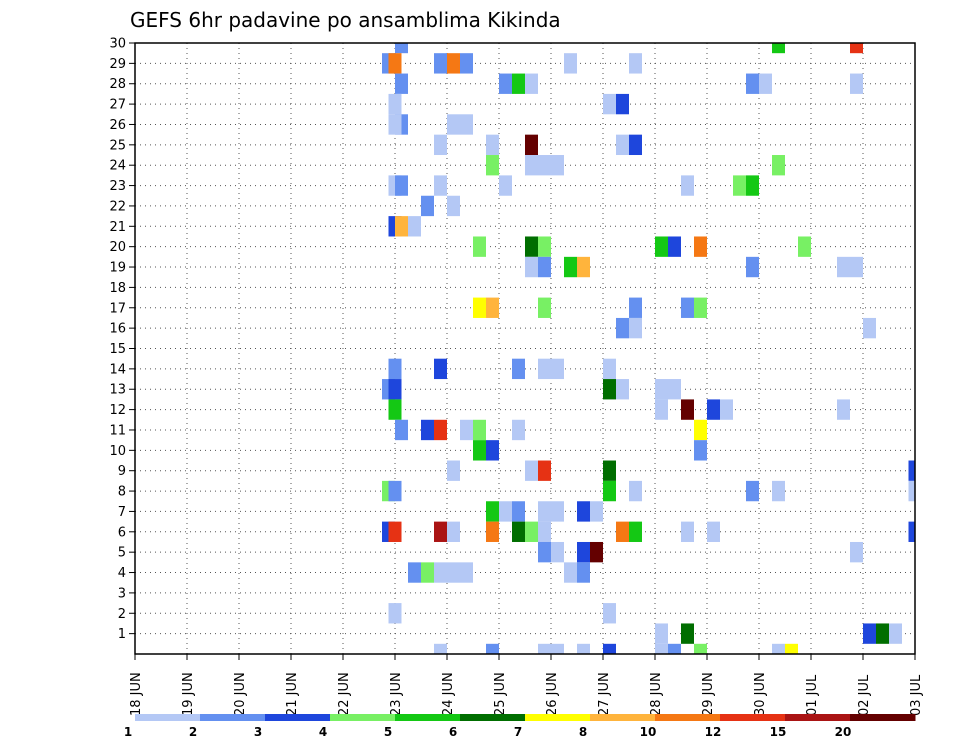  I want to click on y-tick-label: 30, so click(117, 44).